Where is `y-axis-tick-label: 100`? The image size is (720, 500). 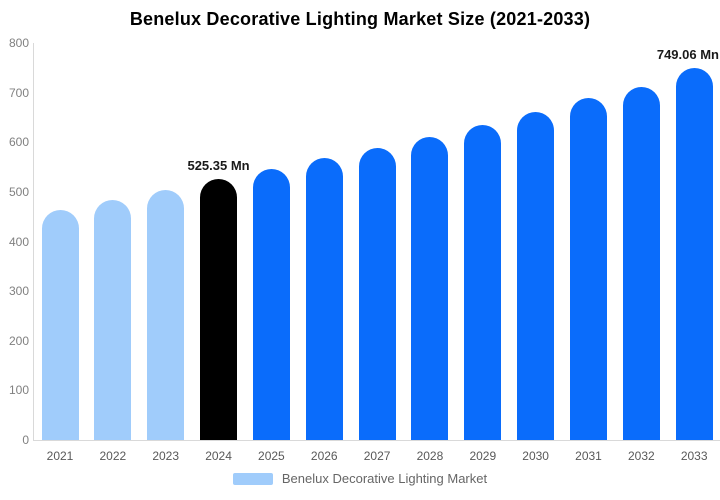 y-axis-tick-label: 100 is located at coordinates (18, 390).